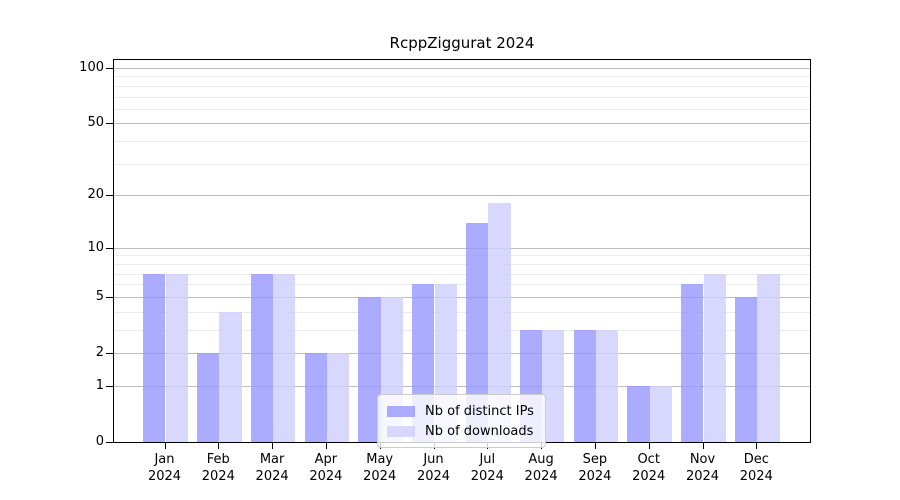 This screenshot has height=500, width=900. What do you see at coordinates (638, 413) in the screenshot?
I see `bar-nb-of-distinct-ips-oct` at bounding box center [638, 413].